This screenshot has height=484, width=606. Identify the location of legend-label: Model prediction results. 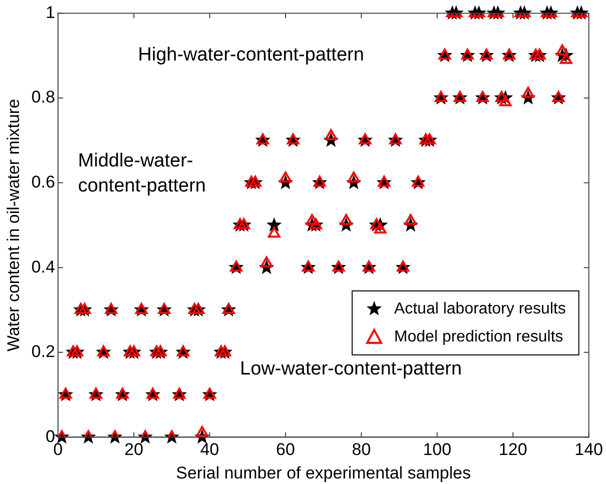
(479, 337).